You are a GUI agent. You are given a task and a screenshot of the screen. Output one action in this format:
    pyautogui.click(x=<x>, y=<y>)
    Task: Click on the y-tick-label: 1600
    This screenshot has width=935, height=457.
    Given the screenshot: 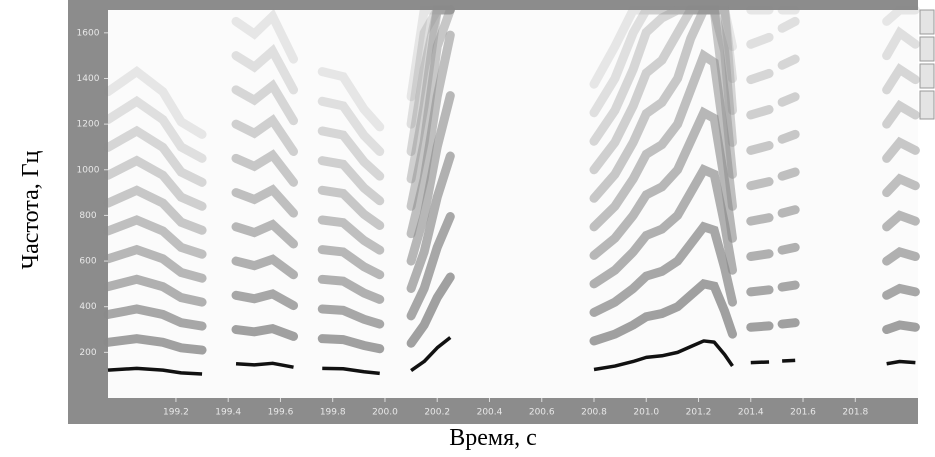 What is the action you would take?
    pyautogui.click(x=88, y=33)
    